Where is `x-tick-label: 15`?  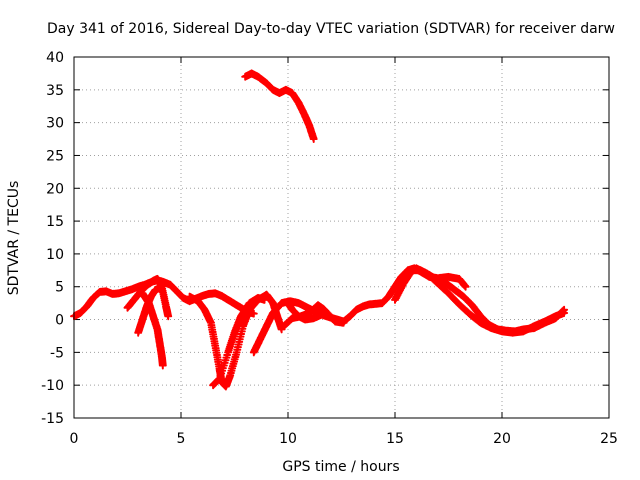
x-tick-label: 15 is located at coordinates (395, 439).